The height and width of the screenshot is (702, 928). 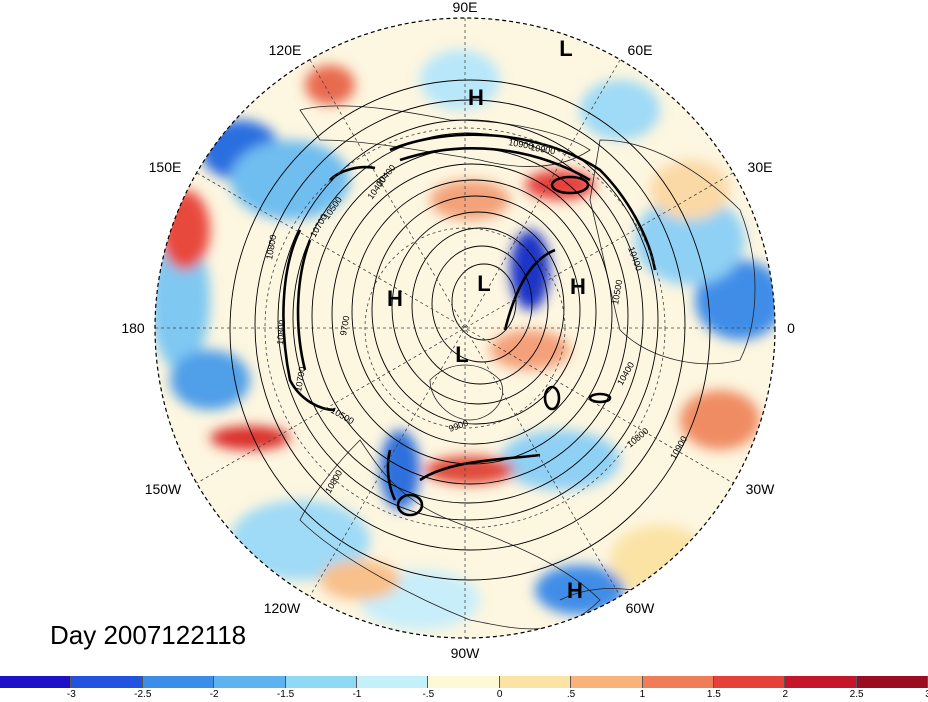 What do you see at coordinates (640, 50) in the screenshot?
I see `lon-label-60e: 60E` at bounding box center [640, 50].